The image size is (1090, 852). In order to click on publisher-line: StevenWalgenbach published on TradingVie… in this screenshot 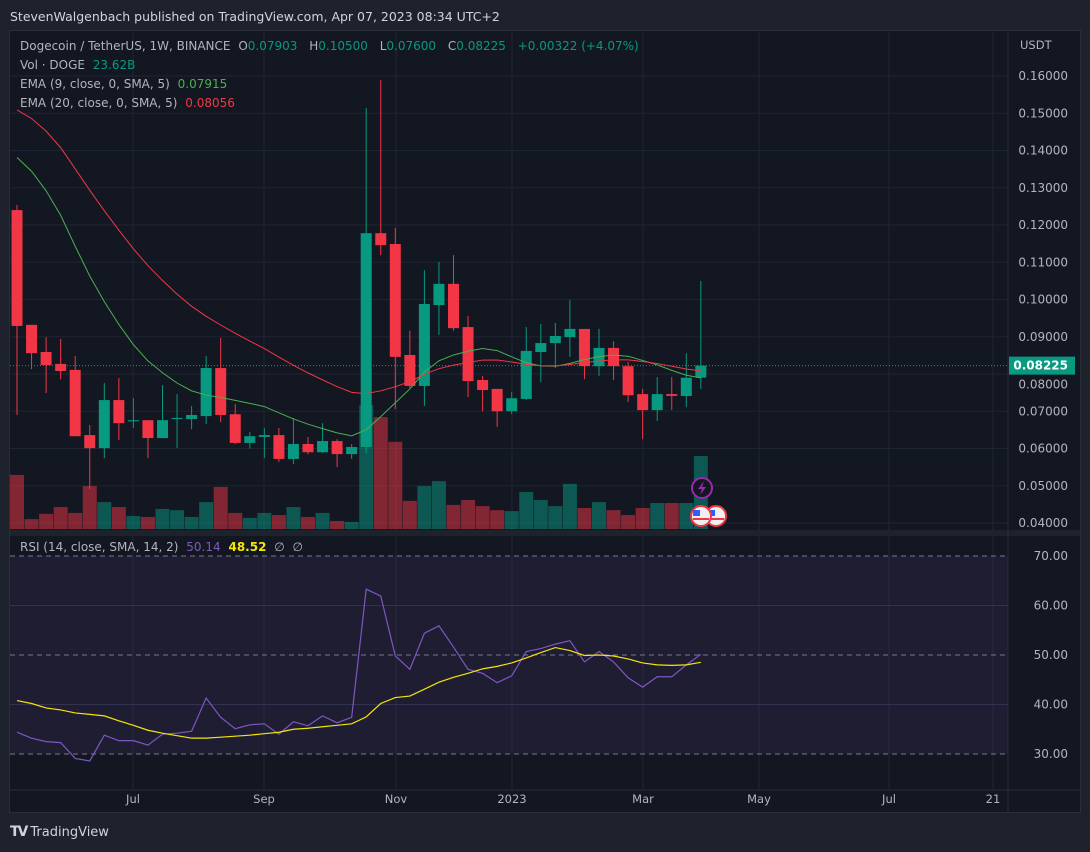, I will do `click(255, 16)`.